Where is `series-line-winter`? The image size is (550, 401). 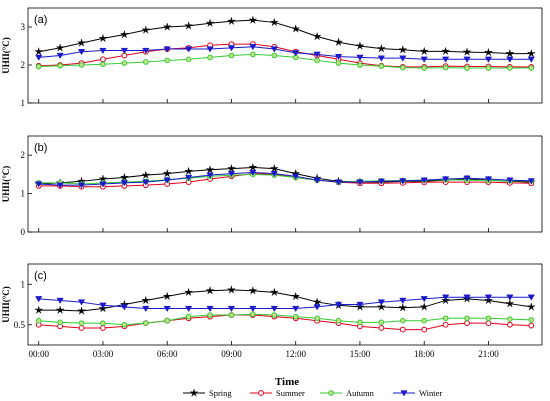 series-line-winter is located at coordinates (285, 53).